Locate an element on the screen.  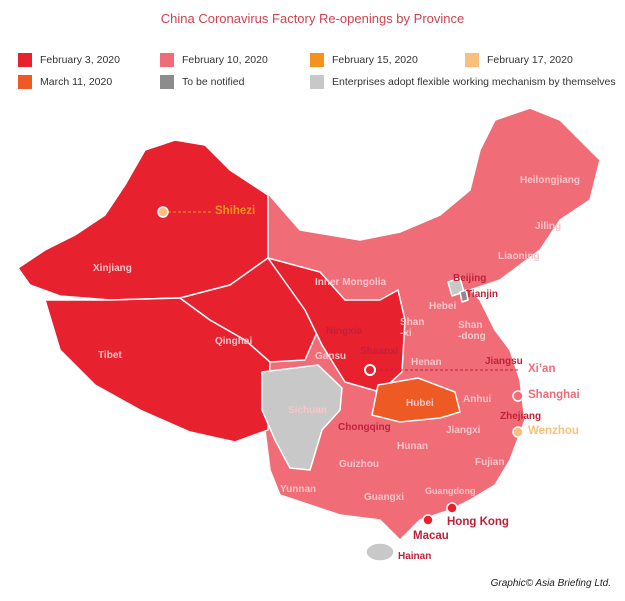
shanghai-marker is located at coordinates (518, 396).